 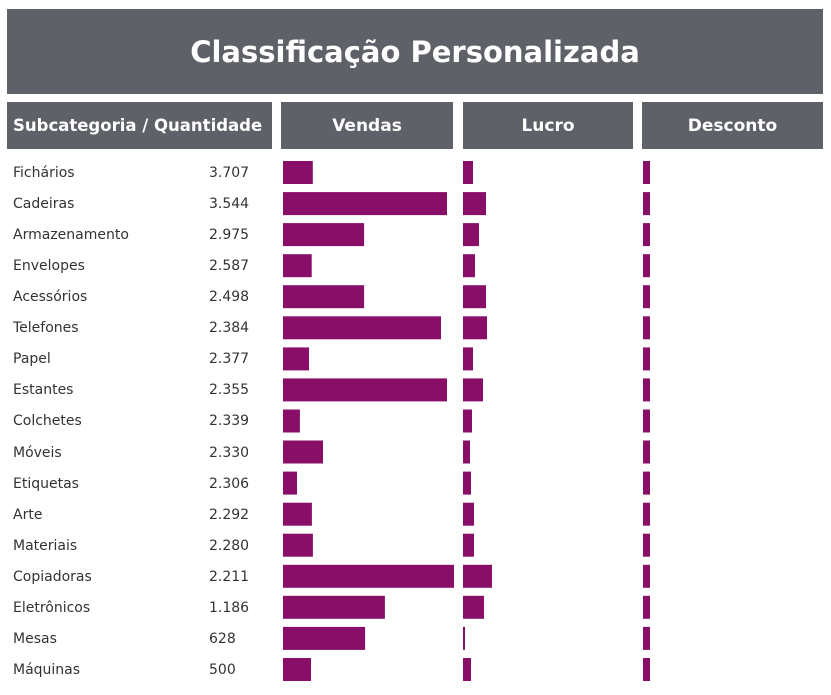 What do you see at coordinates (50, 297) in the screenshot?
I see `category-label: Acessórios` at bounding box center [50, 297].